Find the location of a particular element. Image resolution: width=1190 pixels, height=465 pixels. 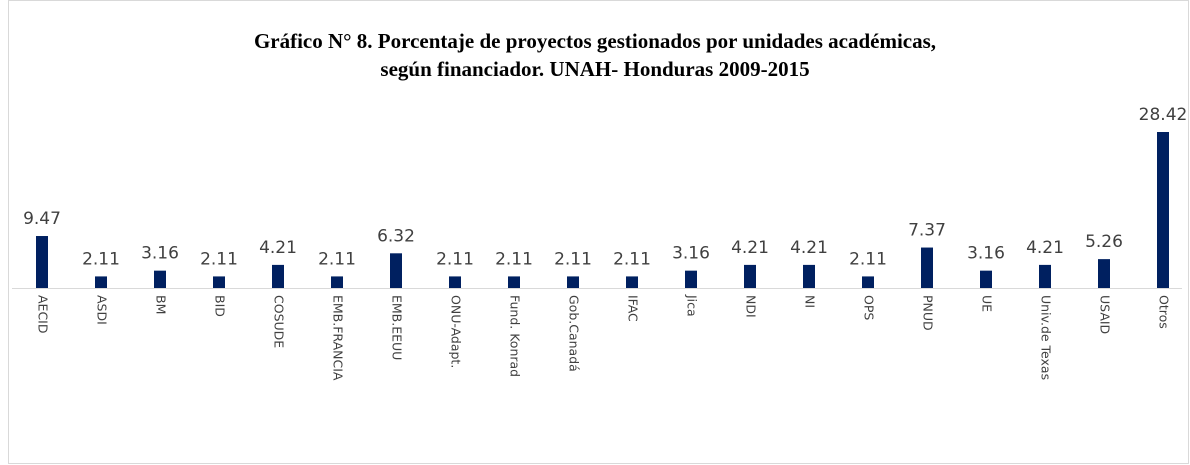

category-label: COSUDE is located at coordinates (279, 321).